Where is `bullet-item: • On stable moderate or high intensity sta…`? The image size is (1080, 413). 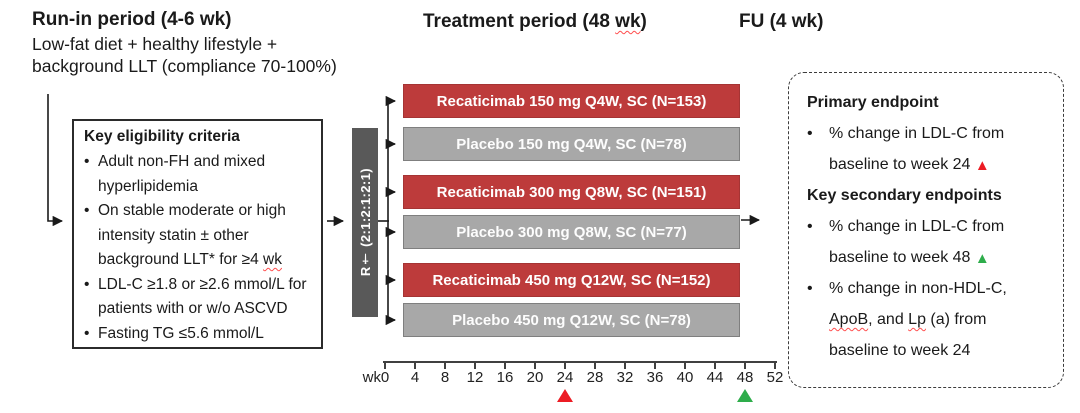 bullet-item: • On stable moderate or high intensity sta… is located at coordinates (198, 236).